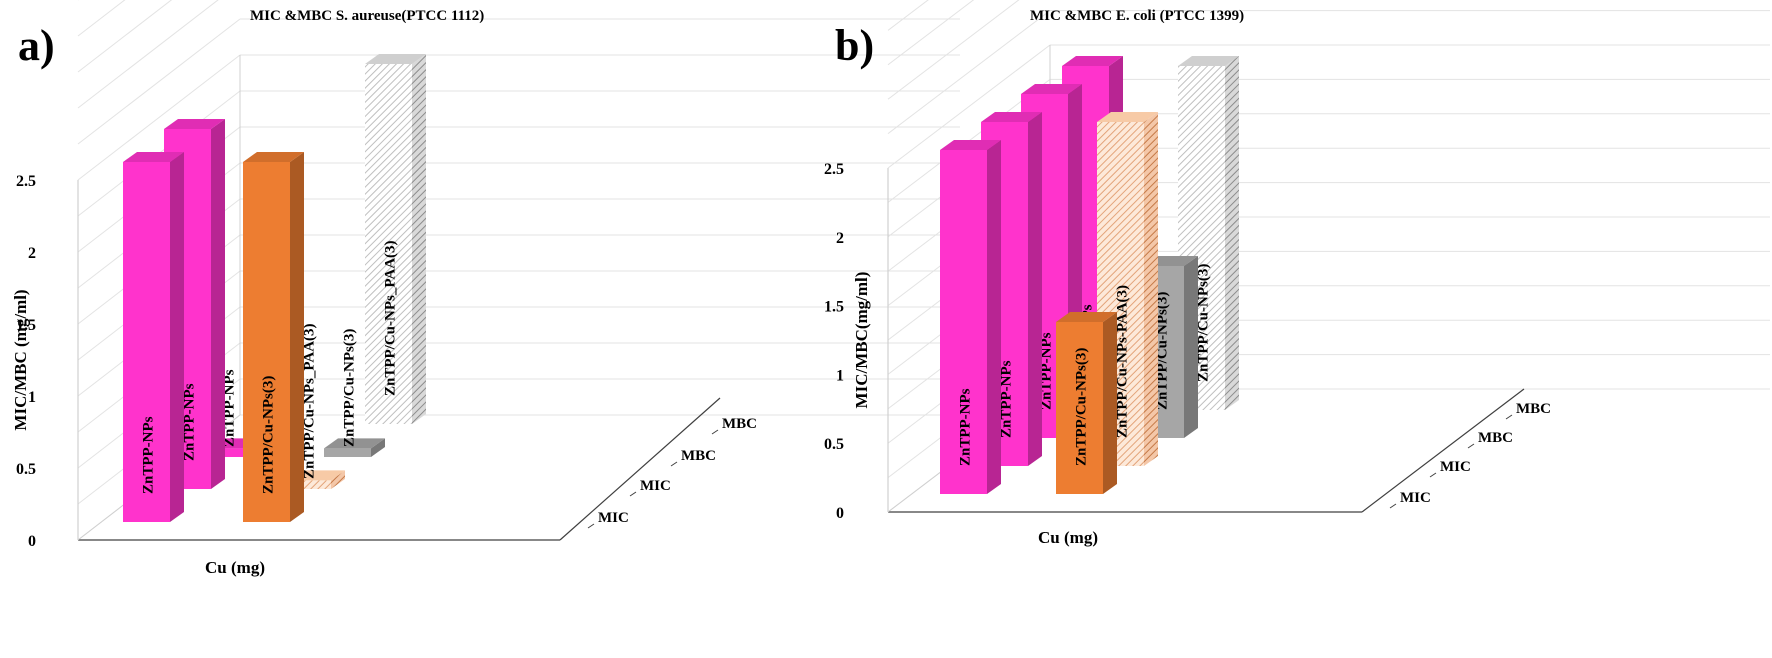  What do you see at coordinates (367, 16) in the screenshot?
I see `chart-title: MIC &MBC S. aureuse(PTCC 1112)` at bounding box center [367, 16].